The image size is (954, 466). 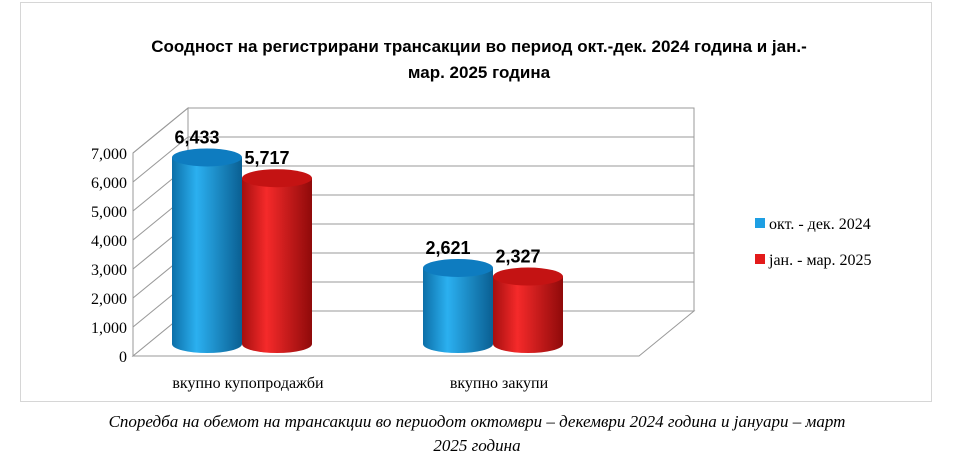 I want to click on legend-label: окт. - дек. 2024, so click(x=820, y=224).